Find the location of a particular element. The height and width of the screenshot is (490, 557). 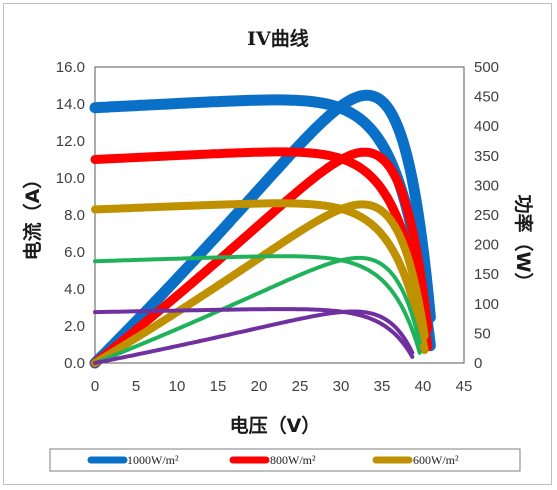

legend-box is located at coordinates (285, 460).